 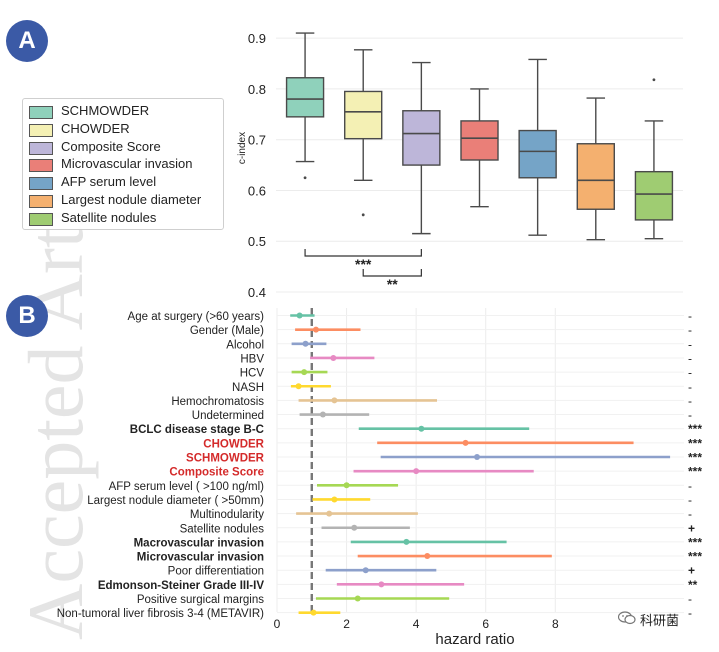 I want to click on row-label: Satellite nodules, so click(x=222, y=529).